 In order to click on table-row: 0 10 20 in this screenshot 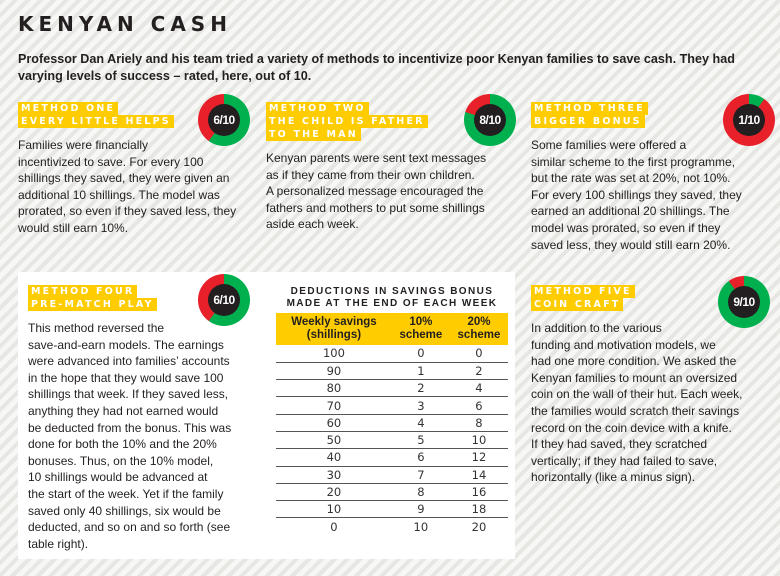, I will do `click(392, 526)`.